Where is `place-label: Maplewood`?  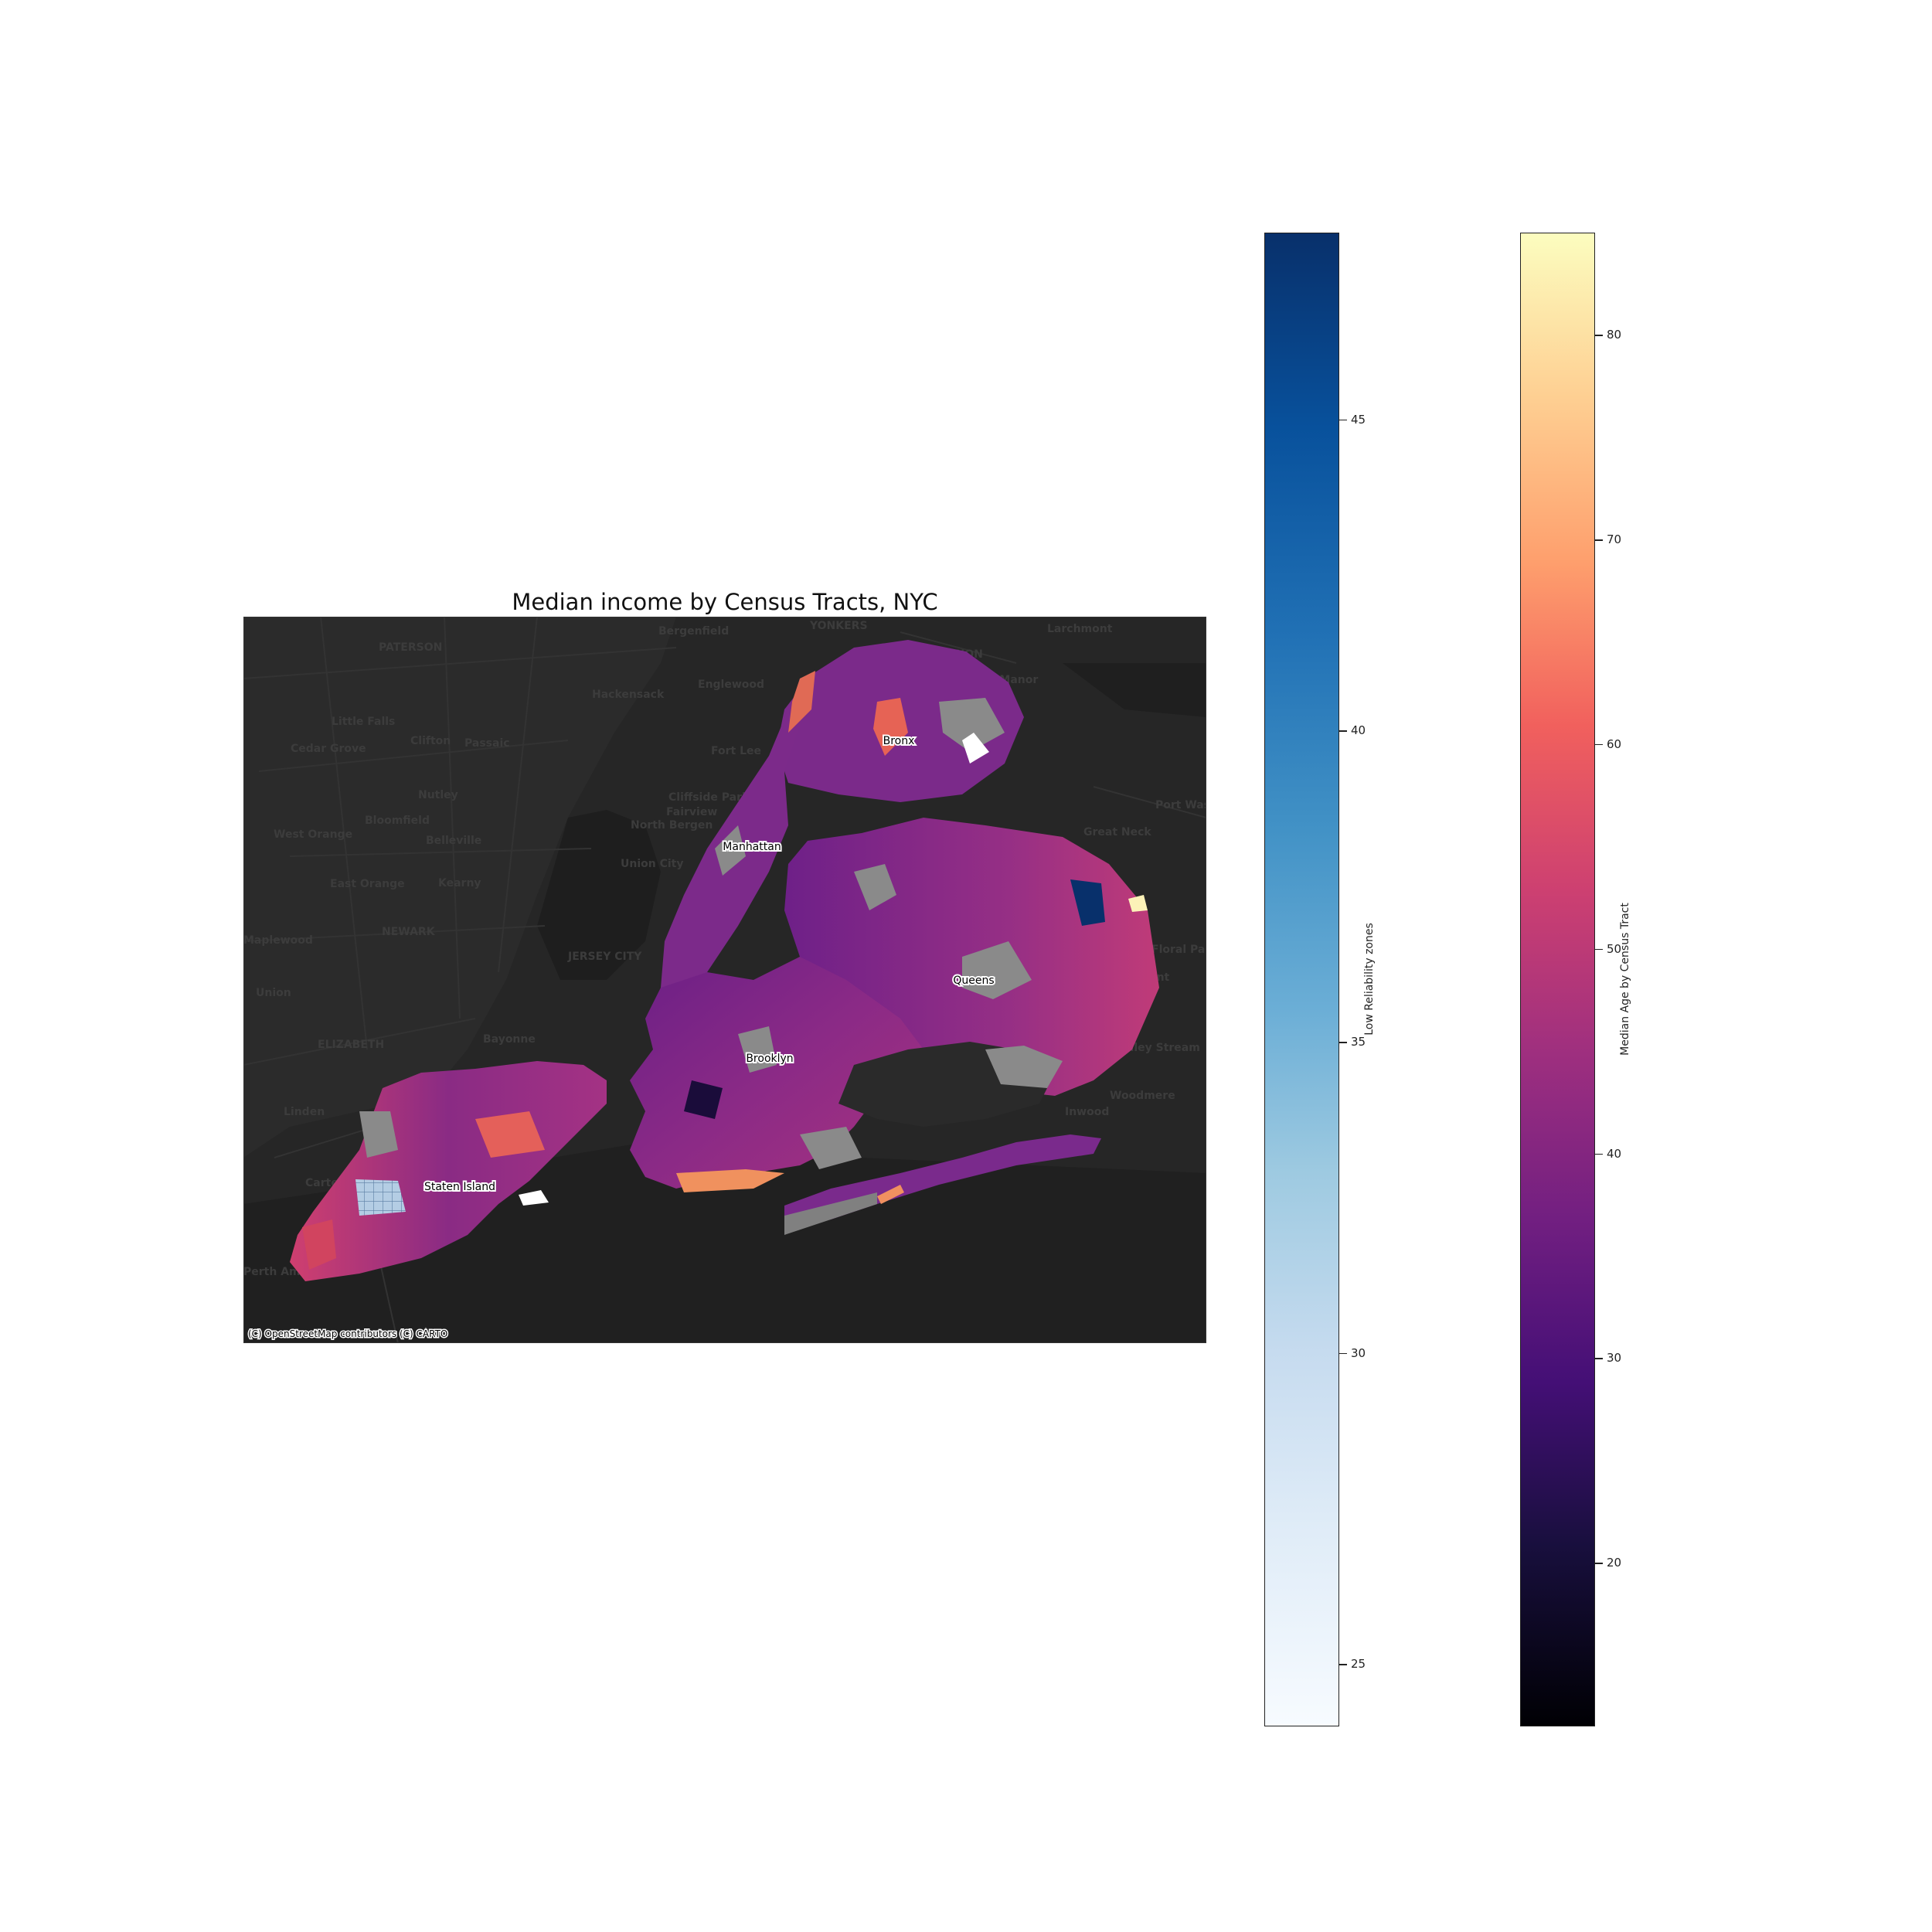
place-label: Maplewood is located at coordinates (278, 941).